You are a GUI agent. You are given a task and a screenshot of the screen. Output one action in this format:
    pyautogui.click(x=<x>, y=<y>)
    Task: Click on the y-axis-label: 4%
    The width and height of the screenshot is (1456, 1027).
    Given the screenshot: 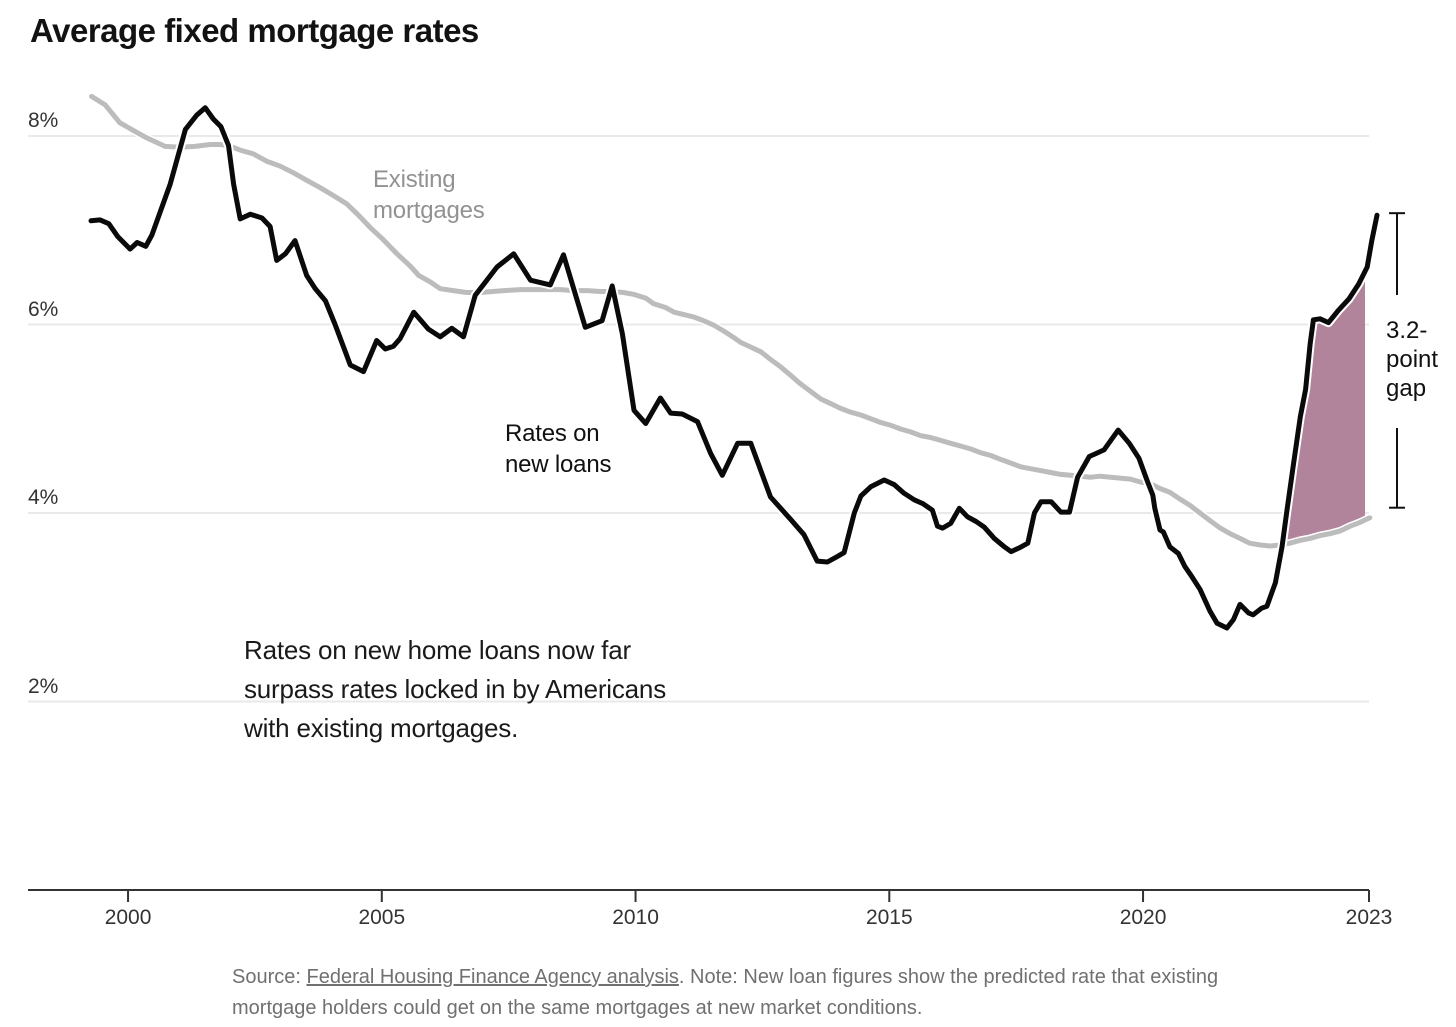 What is the action you would take?
    pyautogui.click(x=43, y=497)
    